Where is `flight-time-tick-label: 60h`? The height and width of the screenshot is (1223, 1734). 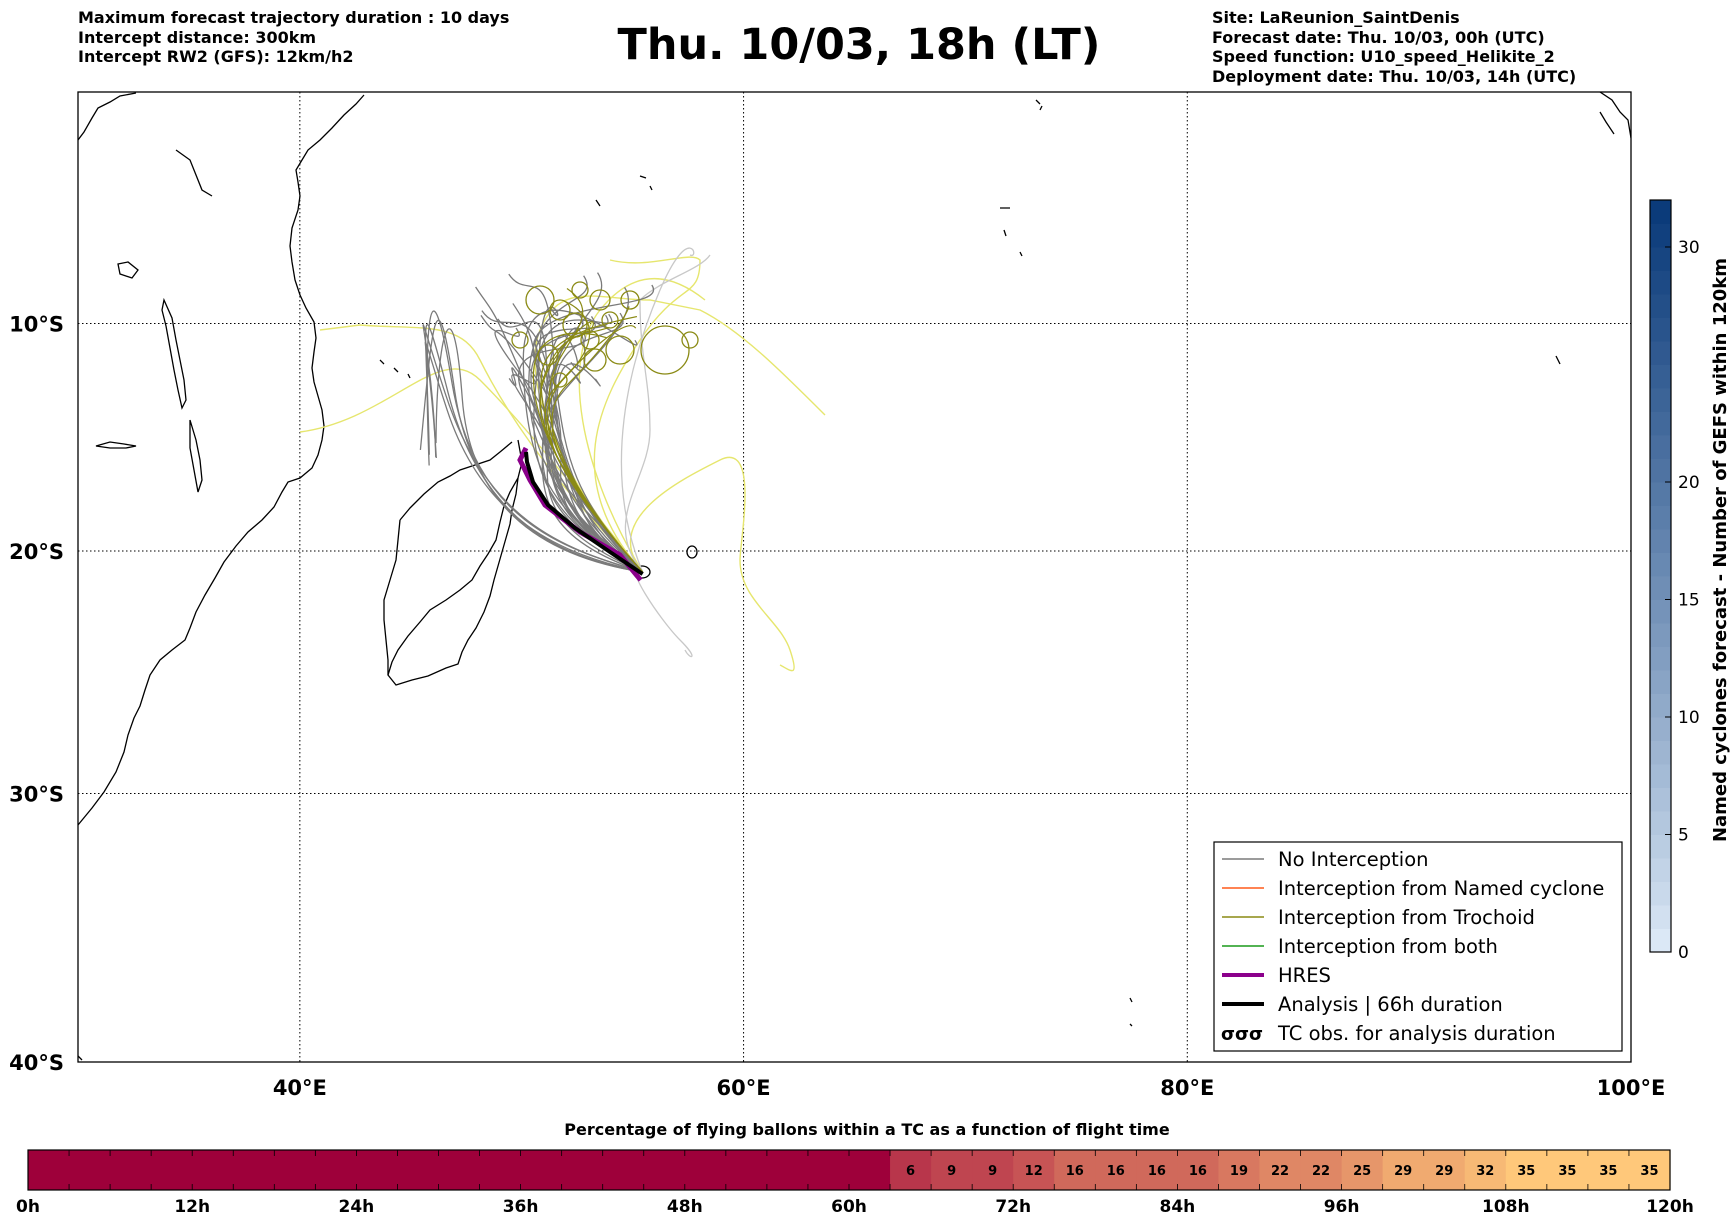
flight-time-tick-label: 60h is located at coordinates (849, 1207).